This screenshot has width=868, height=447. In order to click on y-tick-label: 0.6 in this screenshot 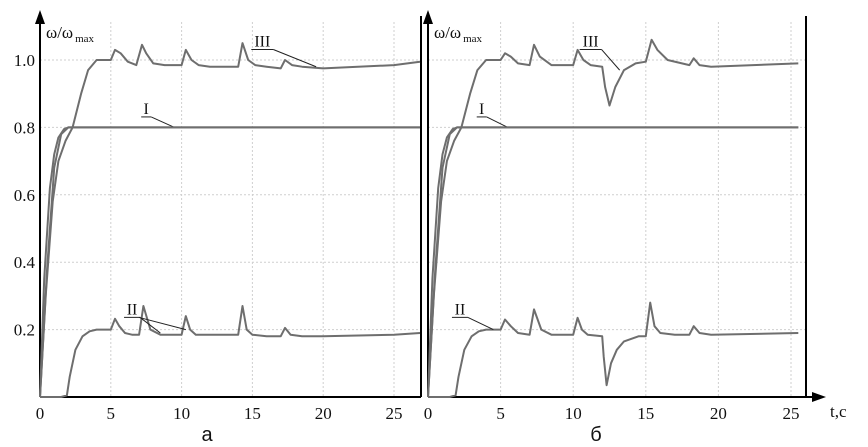, I will do `click(24, 195)`.